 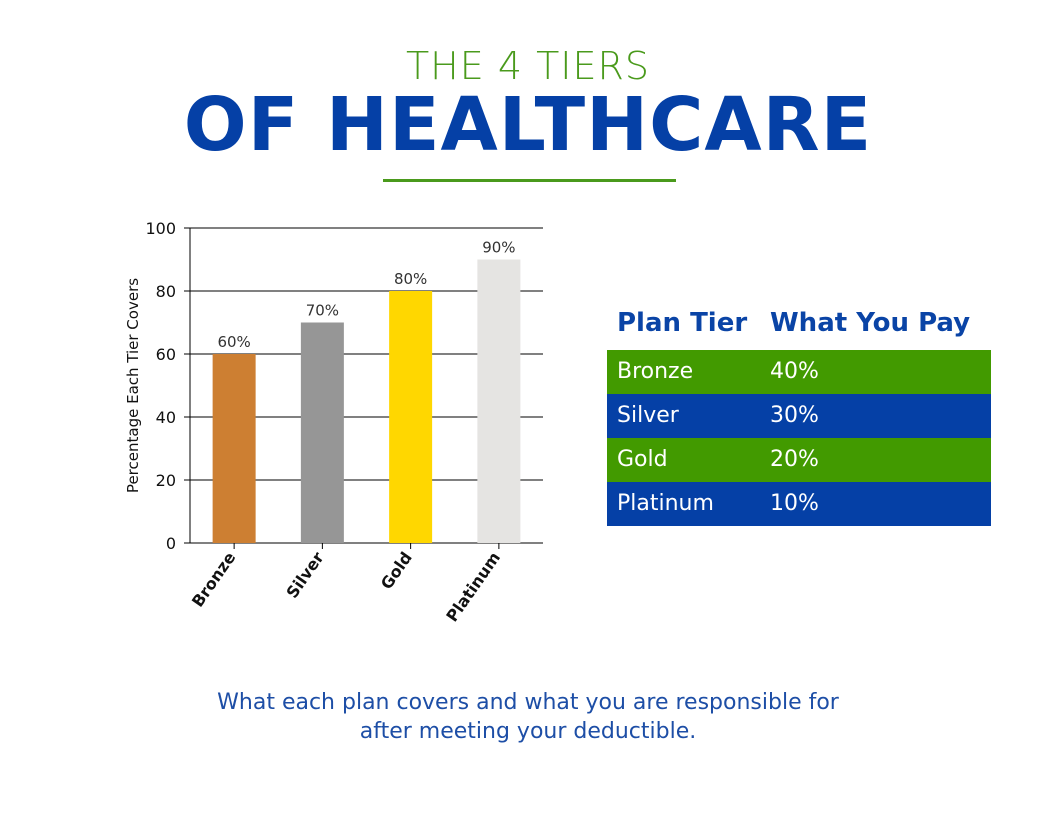 I want to click on row-pay: 20%, so click(x=794, y=459).